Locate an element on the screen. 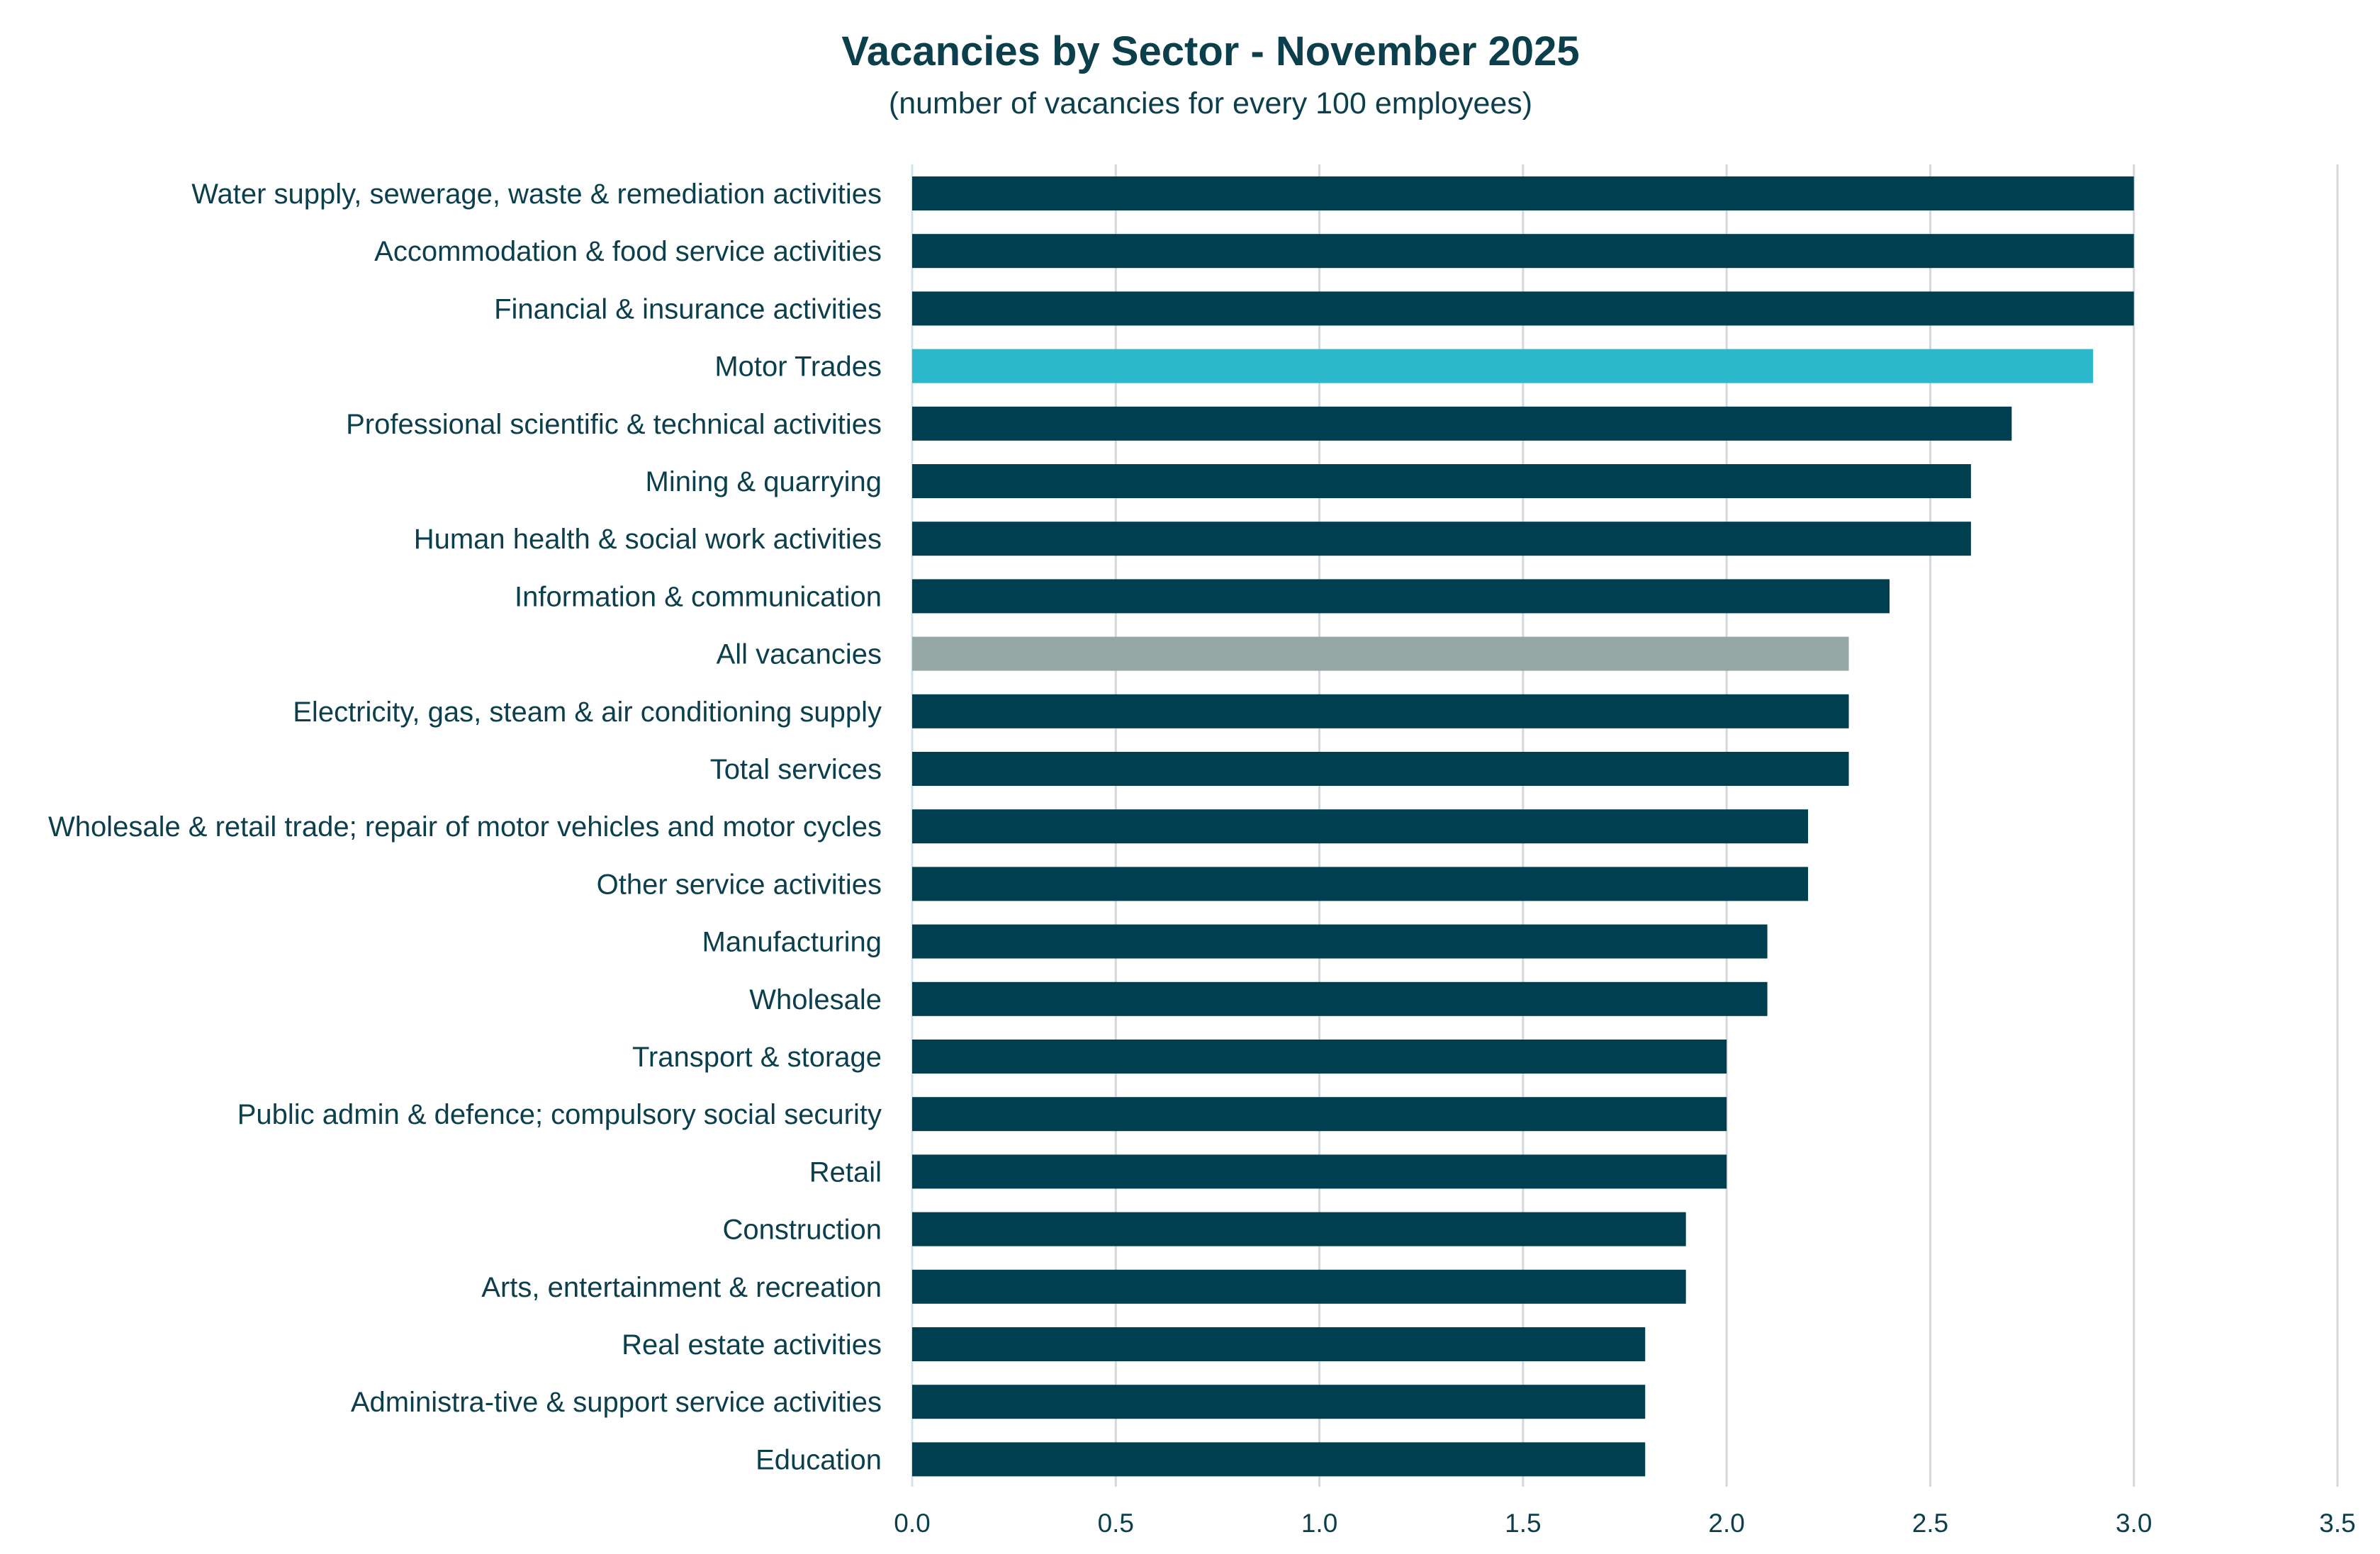 Image resolution: width=2380 pixels, height=1554 pixels. x-tick-label: 3.0 is located at coordinates (2134, 1524).